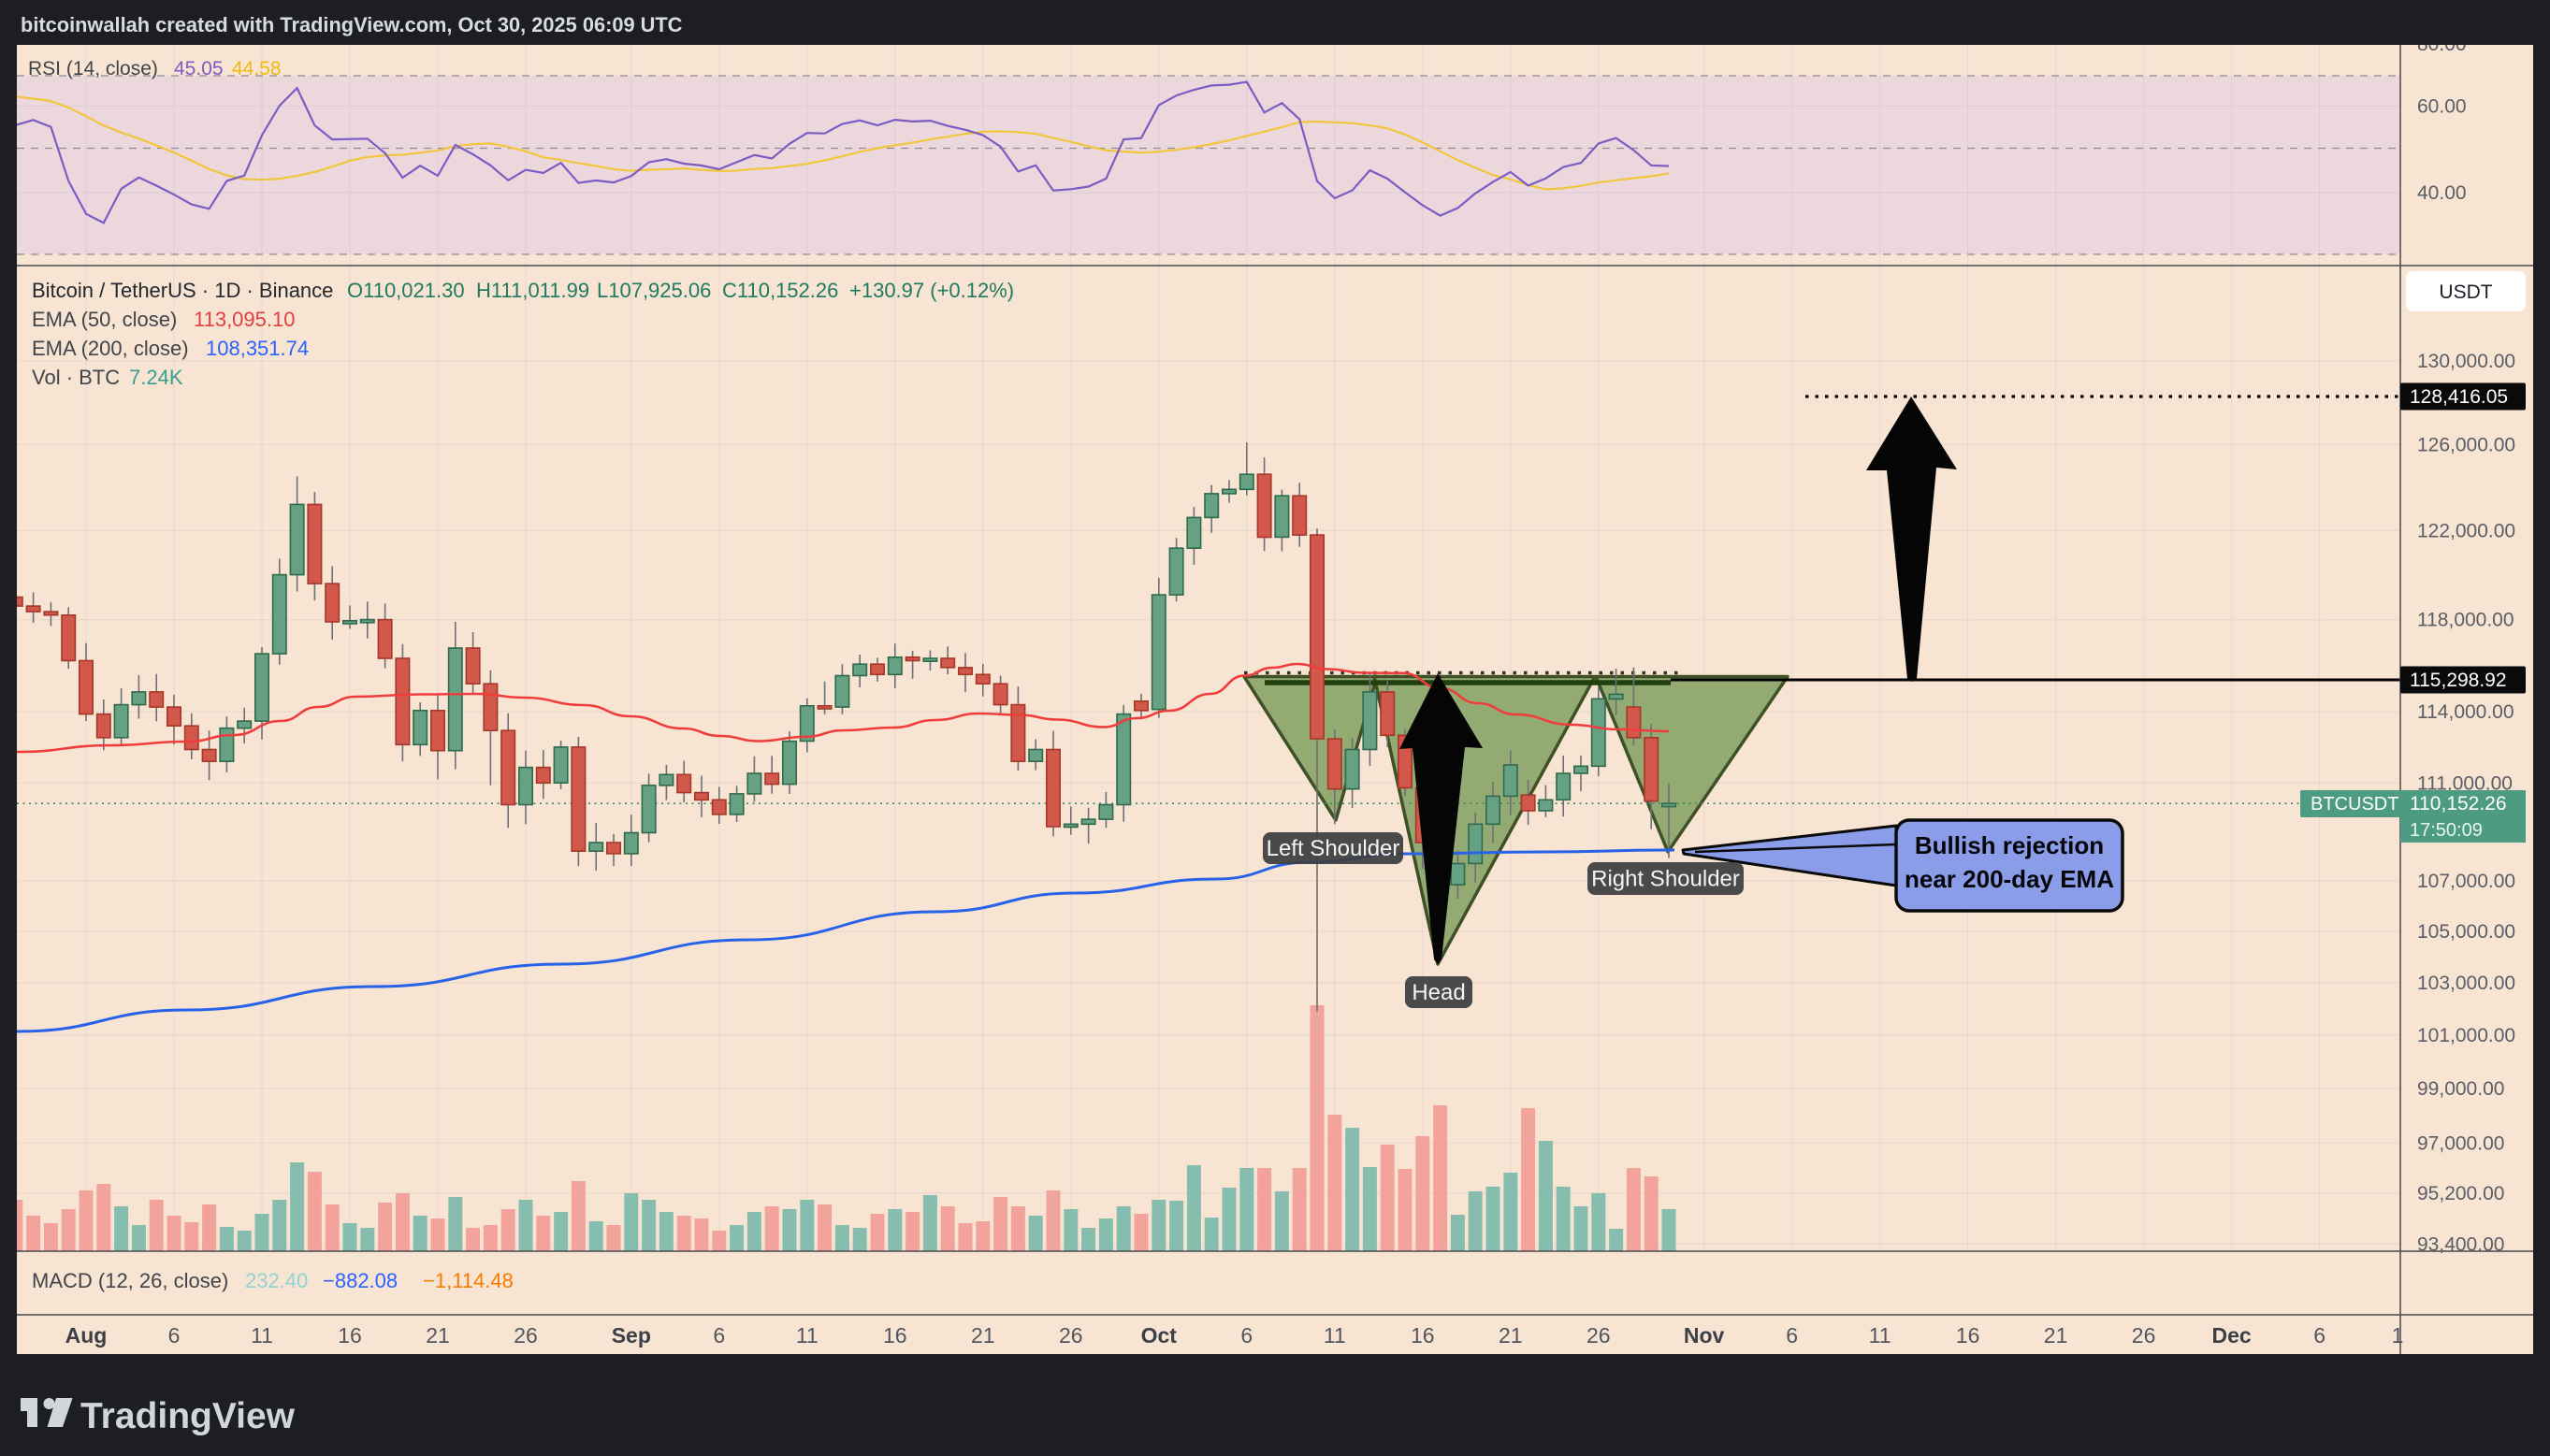 The height and width of the screenshot is (1456, 2550). What do you see at coordinates (2466, 983) in the screenshot?
I see `svg-text: 103,000.00` at bounding box center [2466, 983].